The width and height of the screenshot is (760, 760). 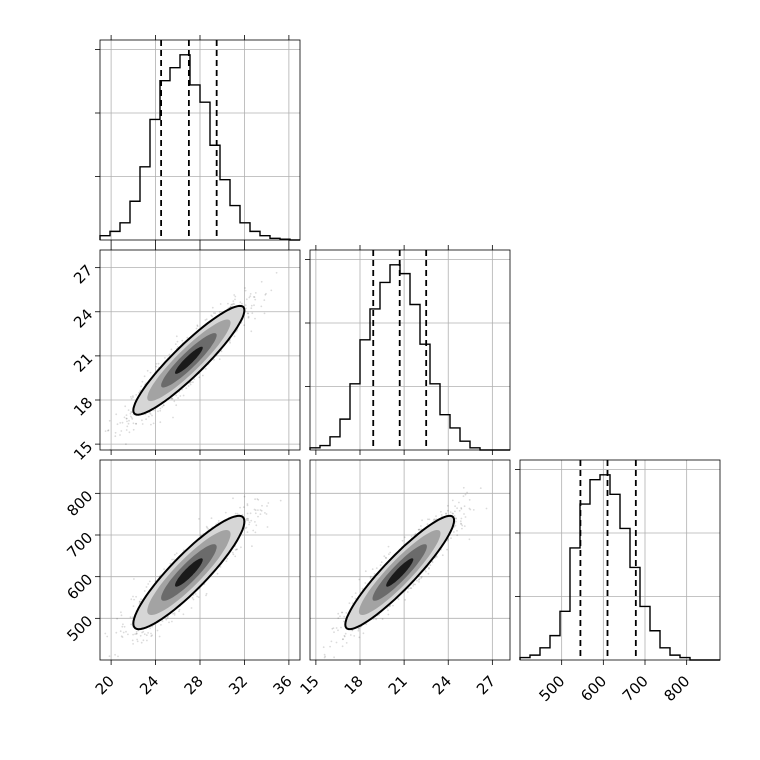 What do you see at coordinates (409, 357) in the screenshot?
I see `histogram-p2` at bounding box center [409, 357].